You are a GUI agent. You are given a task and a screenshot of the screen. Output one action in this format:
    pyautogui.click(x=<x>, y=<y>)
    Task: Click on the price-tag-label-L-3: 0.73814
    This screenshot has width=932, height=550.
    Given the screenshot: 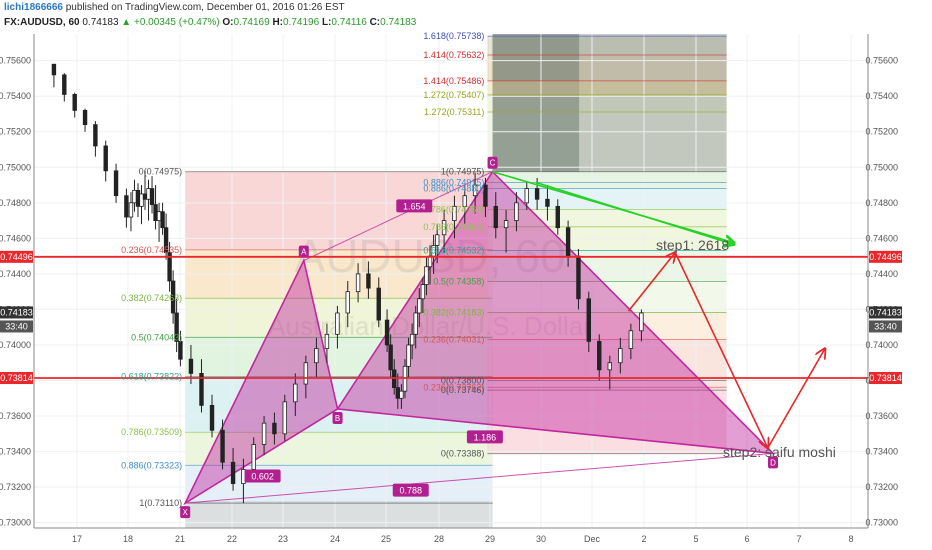 What is the action you would take?
    pyautogui.click(x=16, y=378)
    